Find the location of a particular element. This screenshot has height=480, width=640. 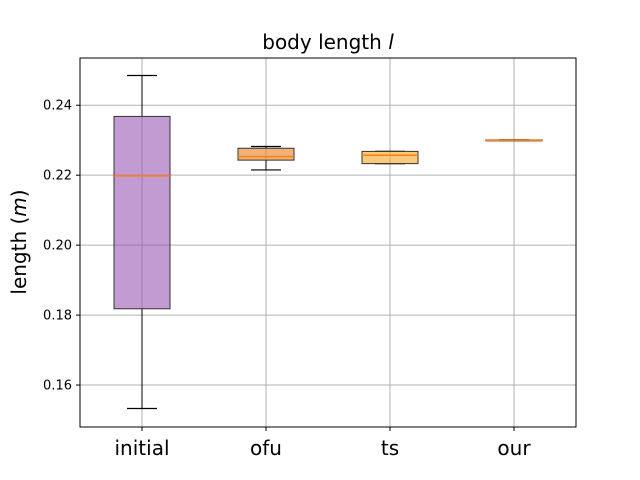

box-our is located at coordinates (514, 140).